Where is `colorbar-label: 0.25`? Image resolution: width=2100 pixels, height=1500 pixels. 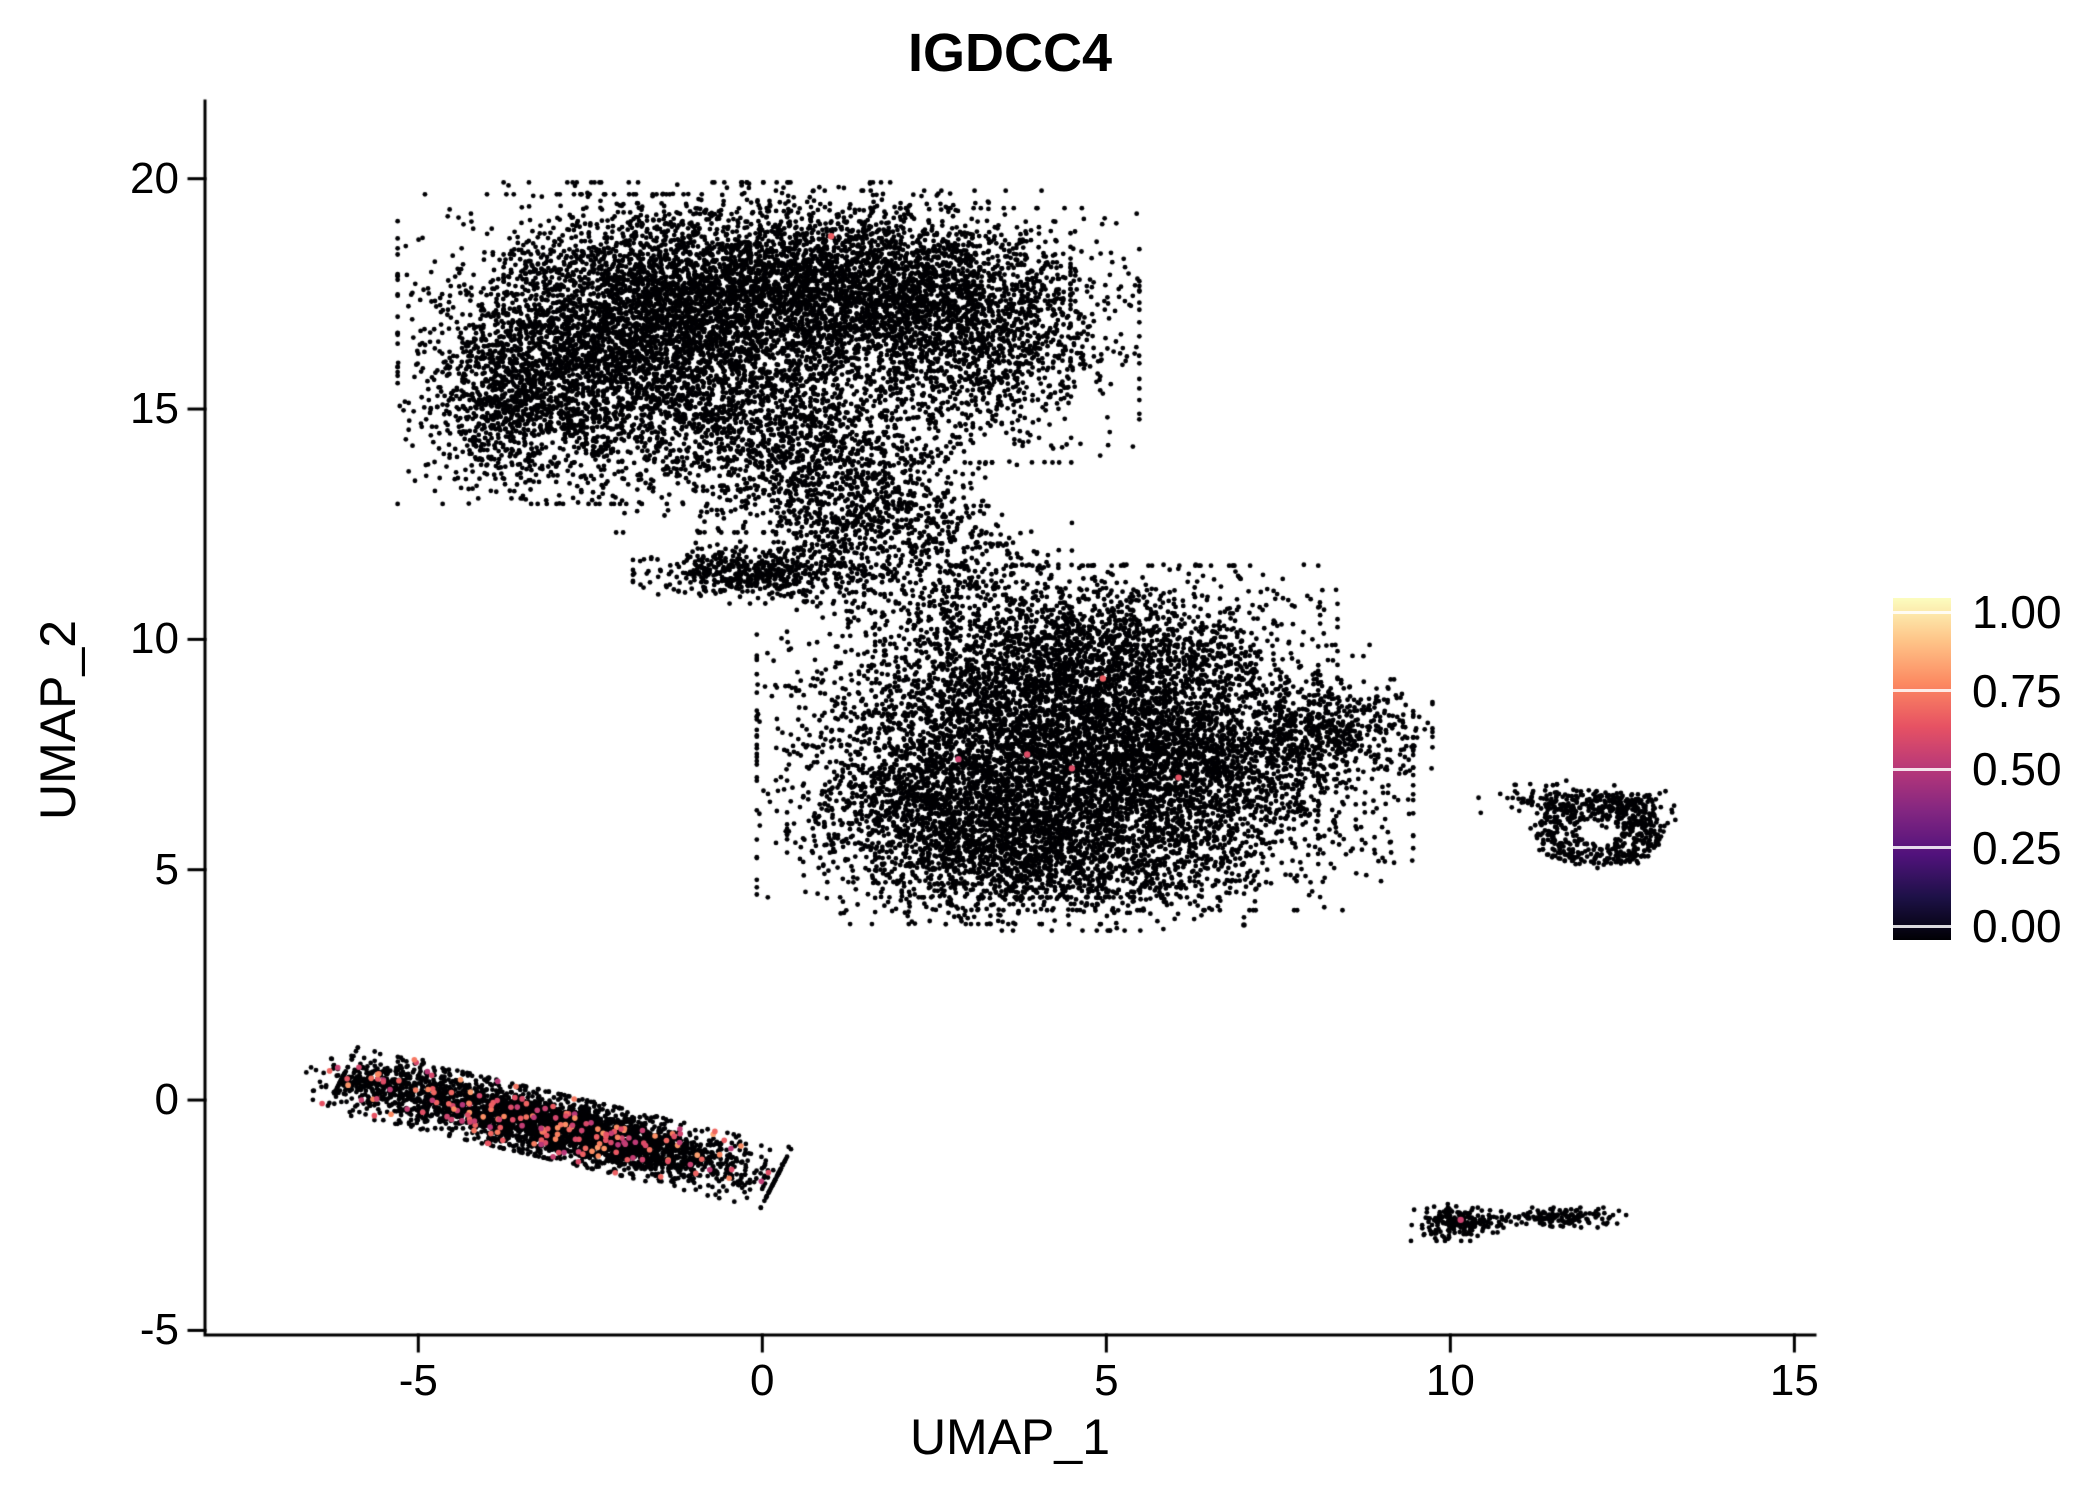
colorbar-label: 0.25 is located at coordinates (2017, 847).